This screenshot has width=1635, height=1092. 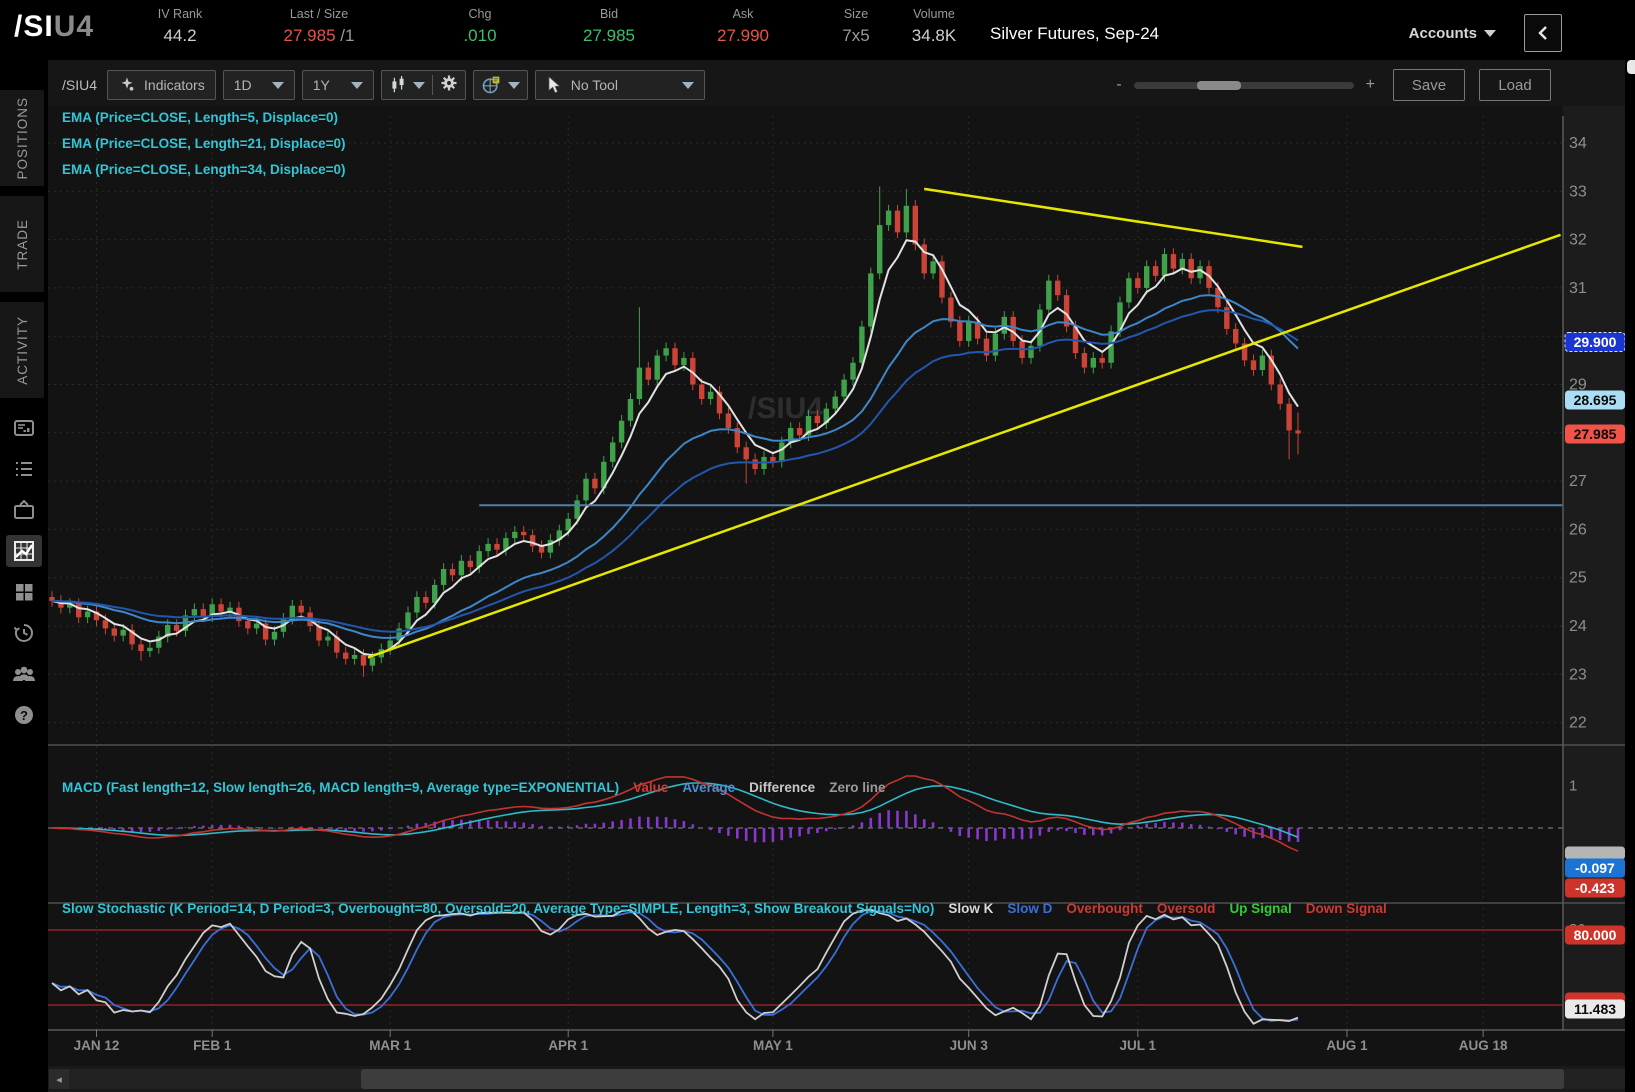 What do you see at coordinates (1578, 578) in the screenshot?
I see `svg-text: 25` at bounding box center [1578, 578].